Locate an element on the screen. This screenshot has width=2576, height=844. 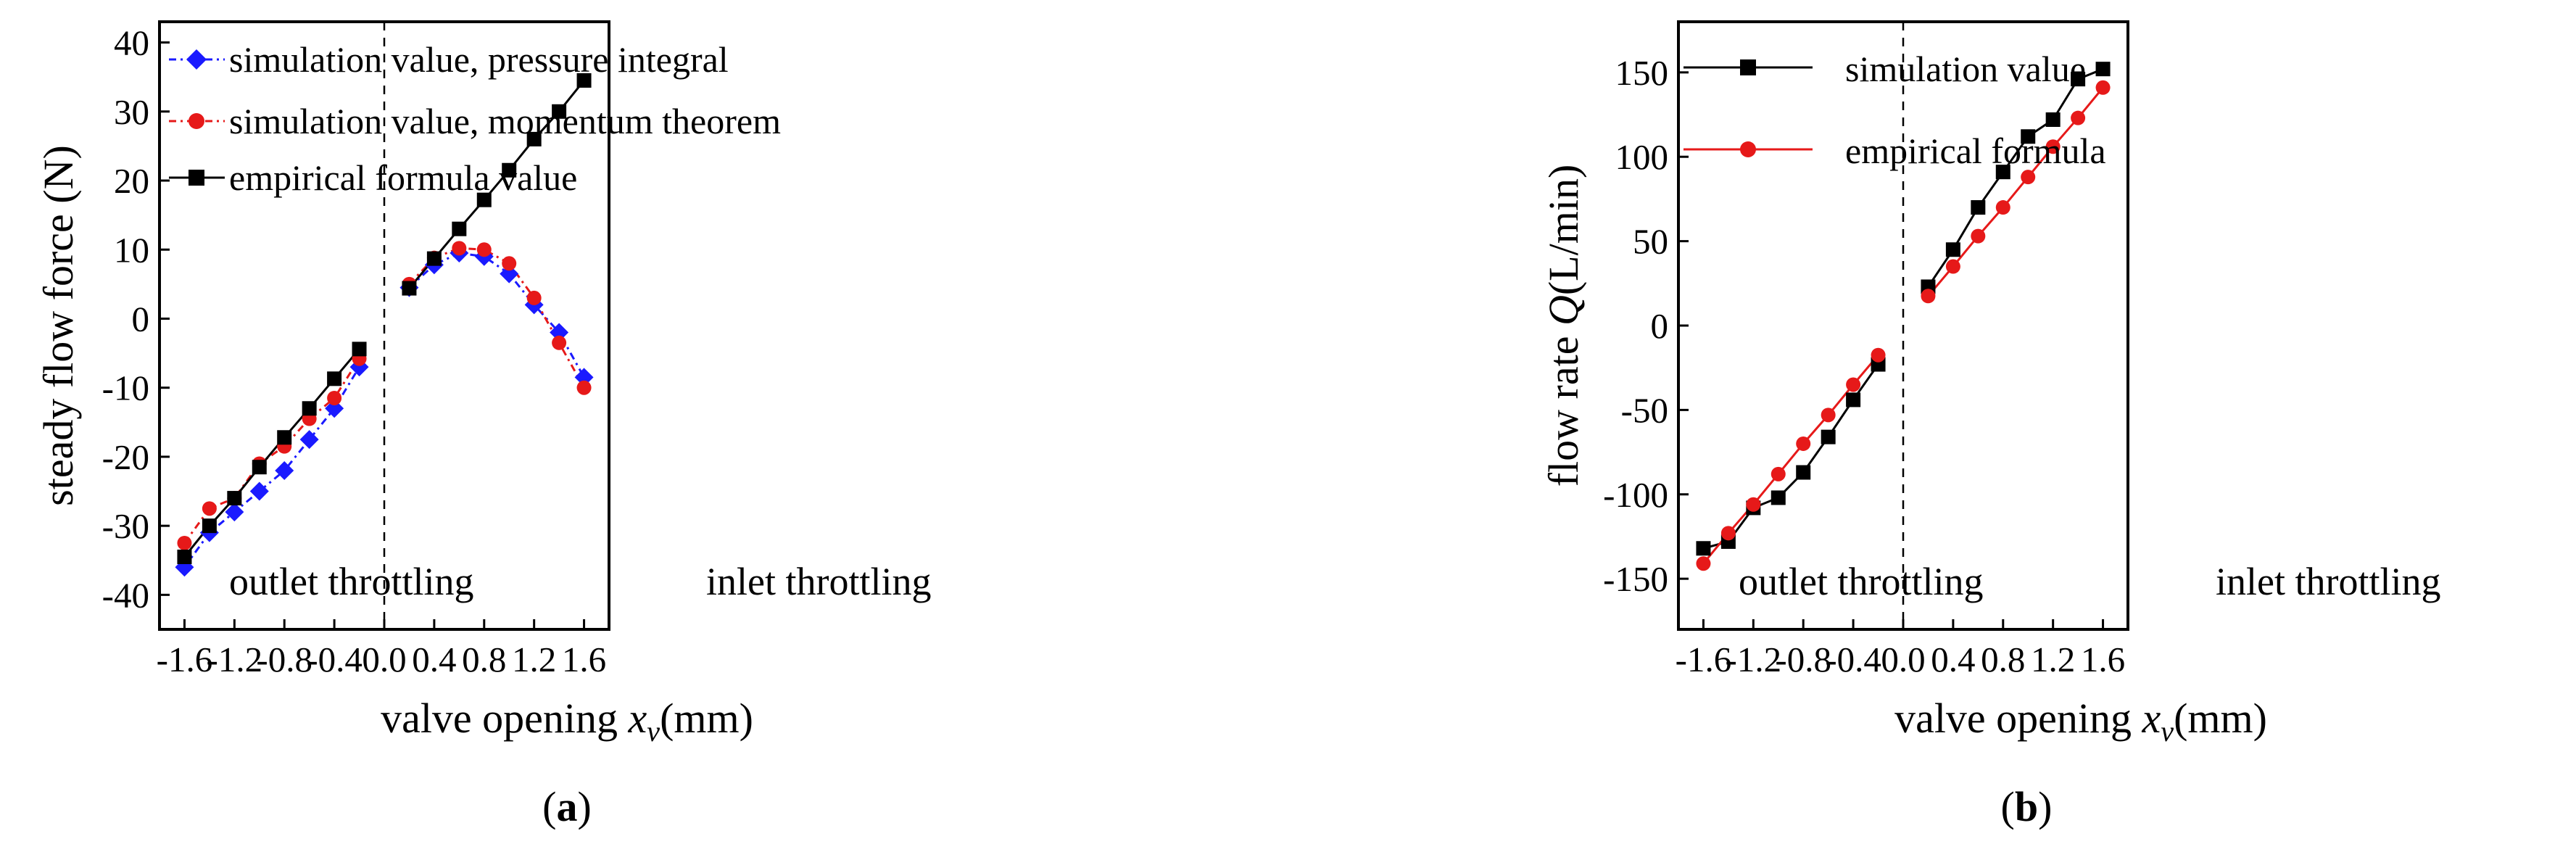
chart-a-x-tick-label: 1.2 is located at coordinates (534, 659).